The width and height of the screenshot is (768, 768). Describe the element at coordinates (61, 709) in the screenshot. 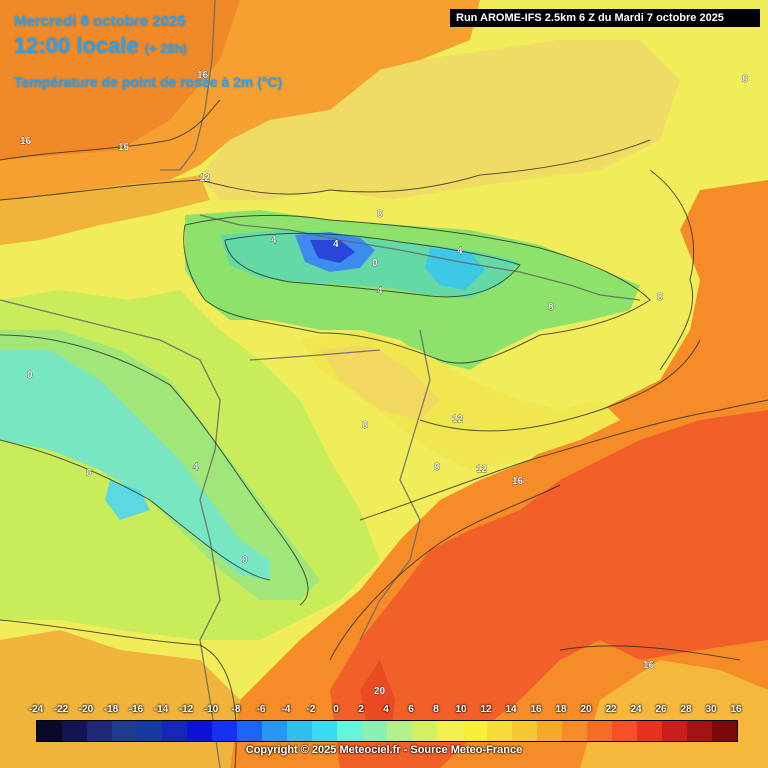

I see `legend-tick-label: -22` at that location.